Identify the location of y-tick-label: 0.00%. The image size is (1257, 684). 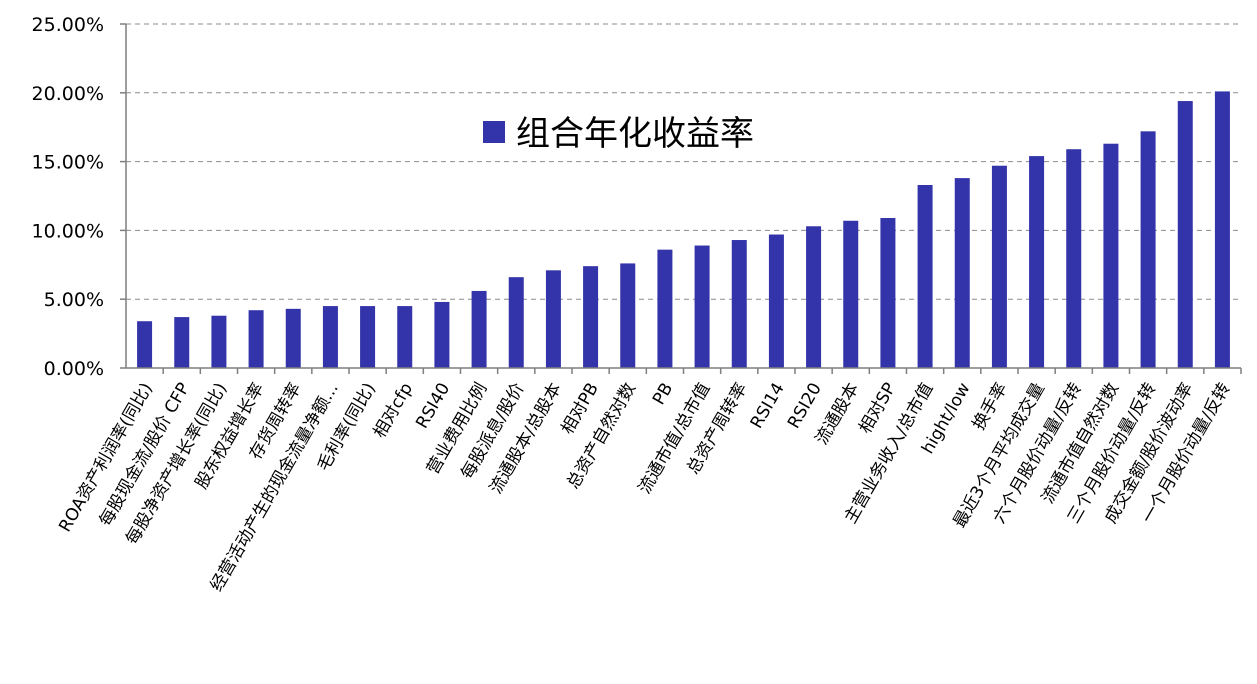
(74, 369).